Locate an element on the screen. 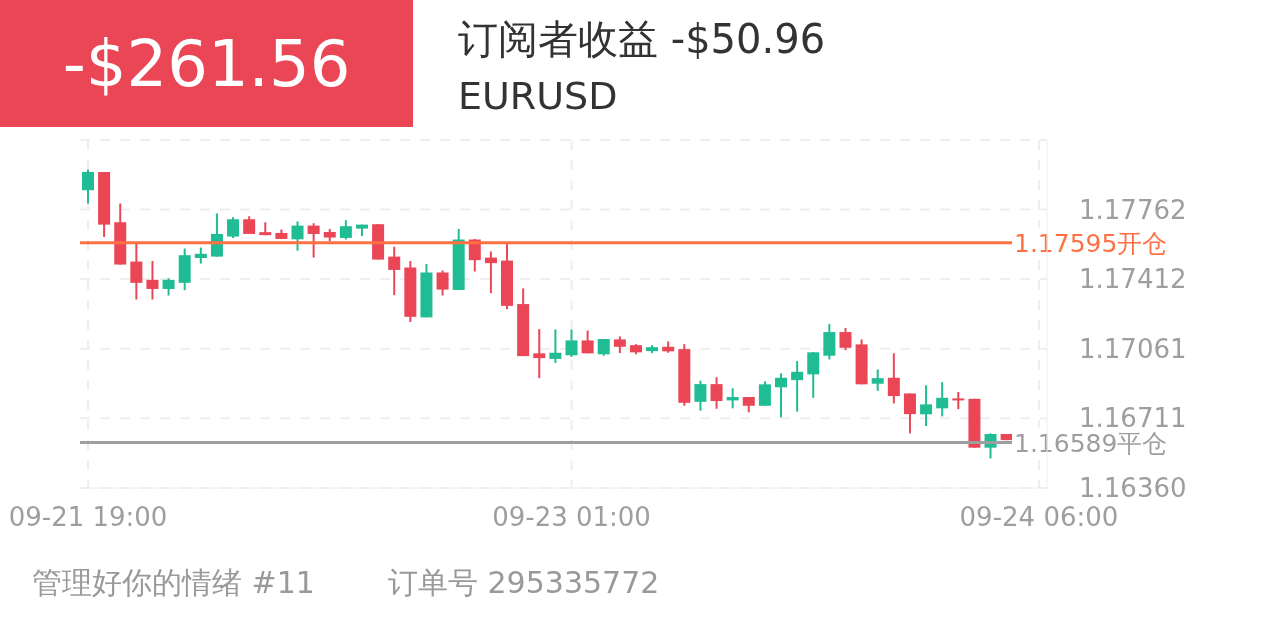 The image size is (1266, 633). ref-line-label: 1.17595开仓 is located at coordinates (1091, 243).